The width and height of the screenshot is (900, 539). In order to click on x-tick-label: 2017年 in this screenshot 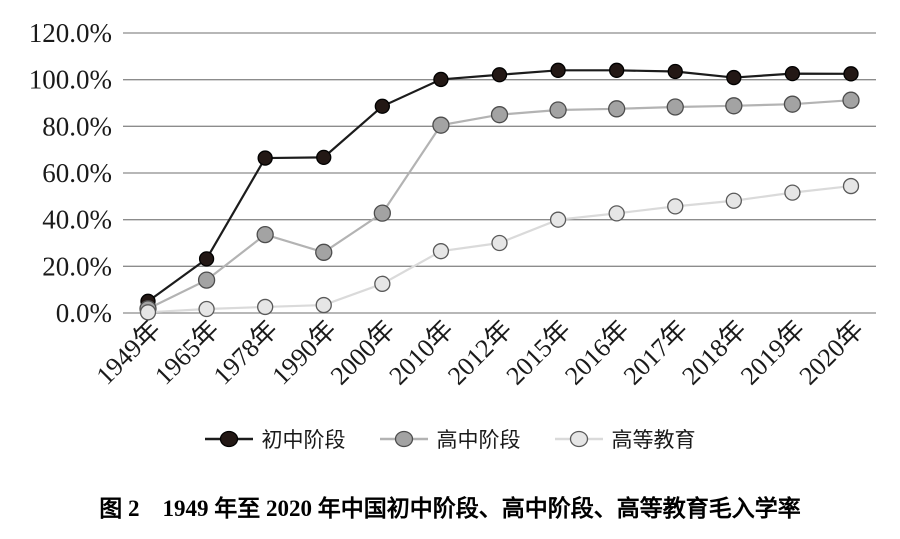, I will do `click(656, 353)`.